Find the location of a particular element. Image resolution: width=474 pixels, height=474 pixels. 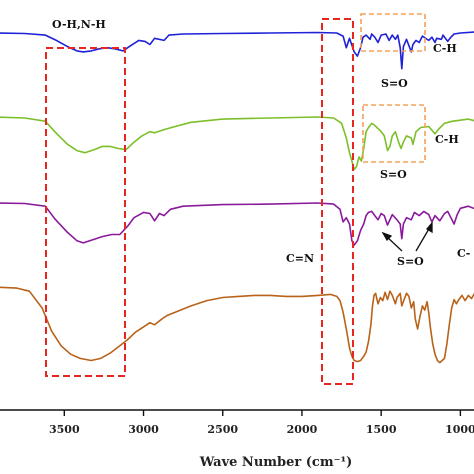

so-highlight-box-top is located at coordinates (393, 32).